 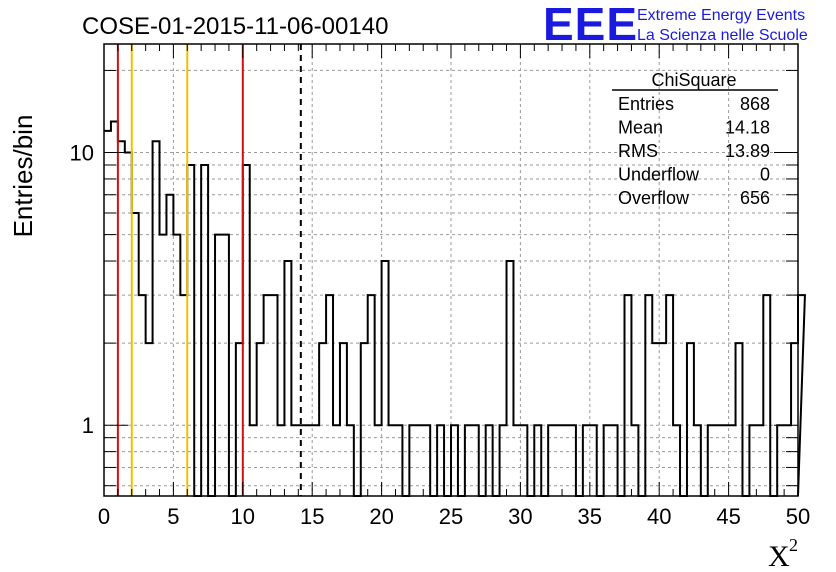 I want to click on stats-label: RMS, so click(x=638, y=151).